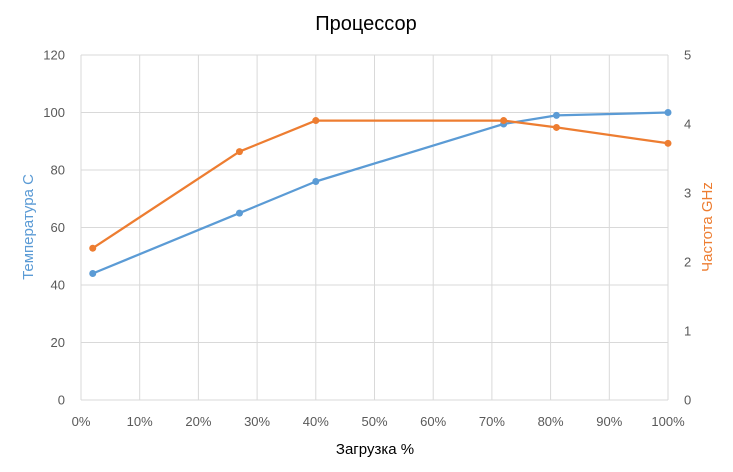 This screenshot has height=472, width=733. I want to click on y2-tick-label: 5, so click(687, 55).